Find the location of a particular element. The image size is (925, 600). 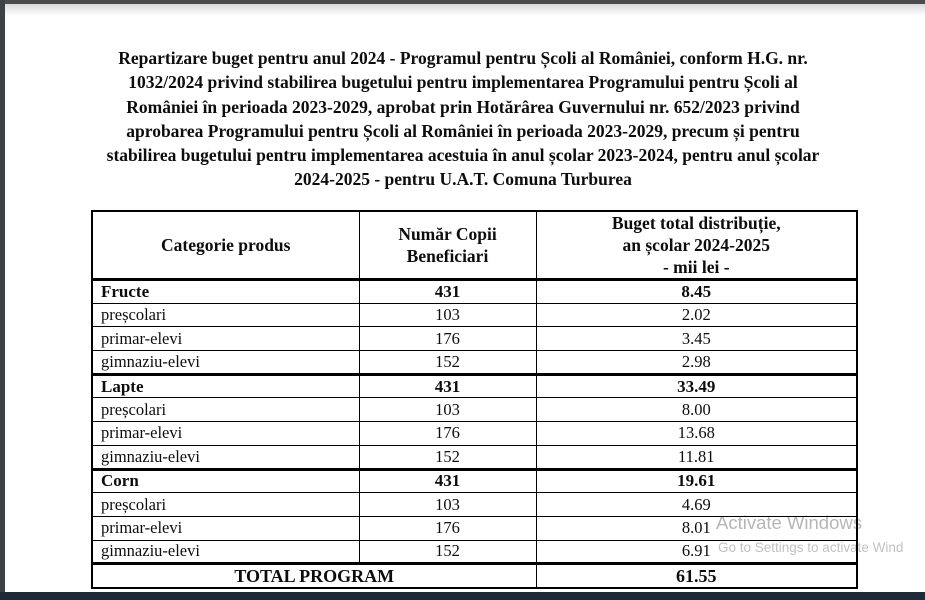

budget-cell: 8.45 is located at coordinates (696, 291).